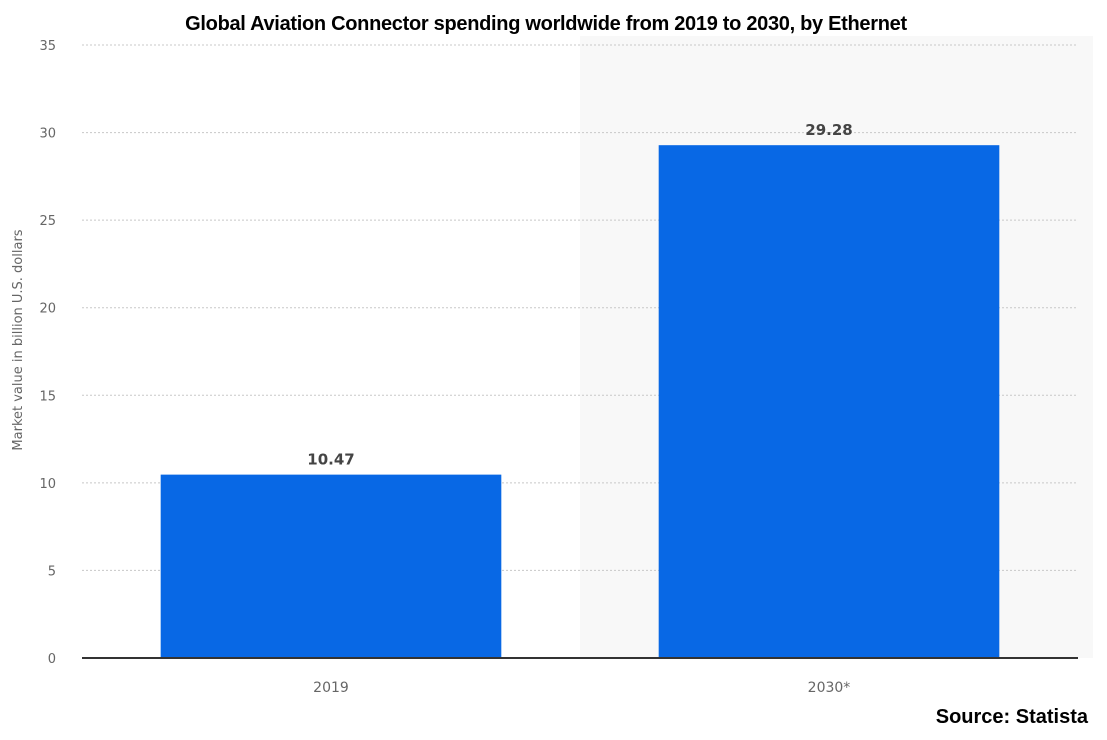  I want to click on y-tick-label: 25, so click(47, 221).